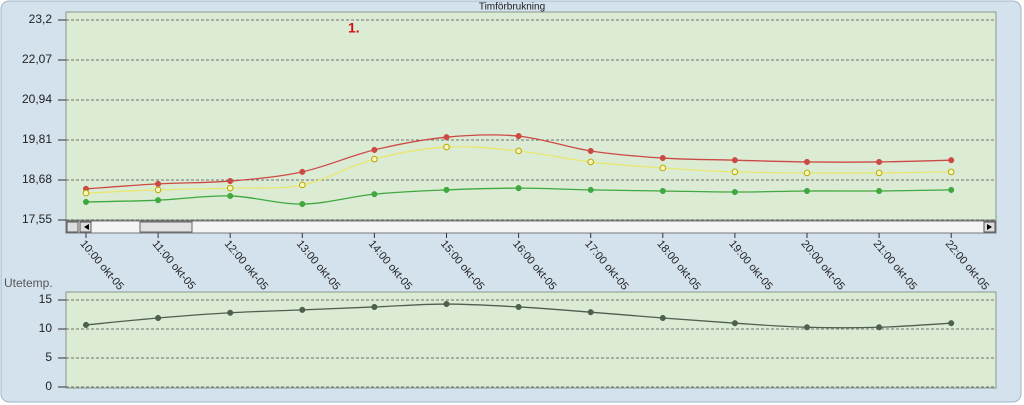 Image resolution: width=1024 pixels, height=405 pixels. What do you see at coordinates (48, 357) in the screenshot?
I see `y-tick-label: 5` at bounding box center [48, 357].